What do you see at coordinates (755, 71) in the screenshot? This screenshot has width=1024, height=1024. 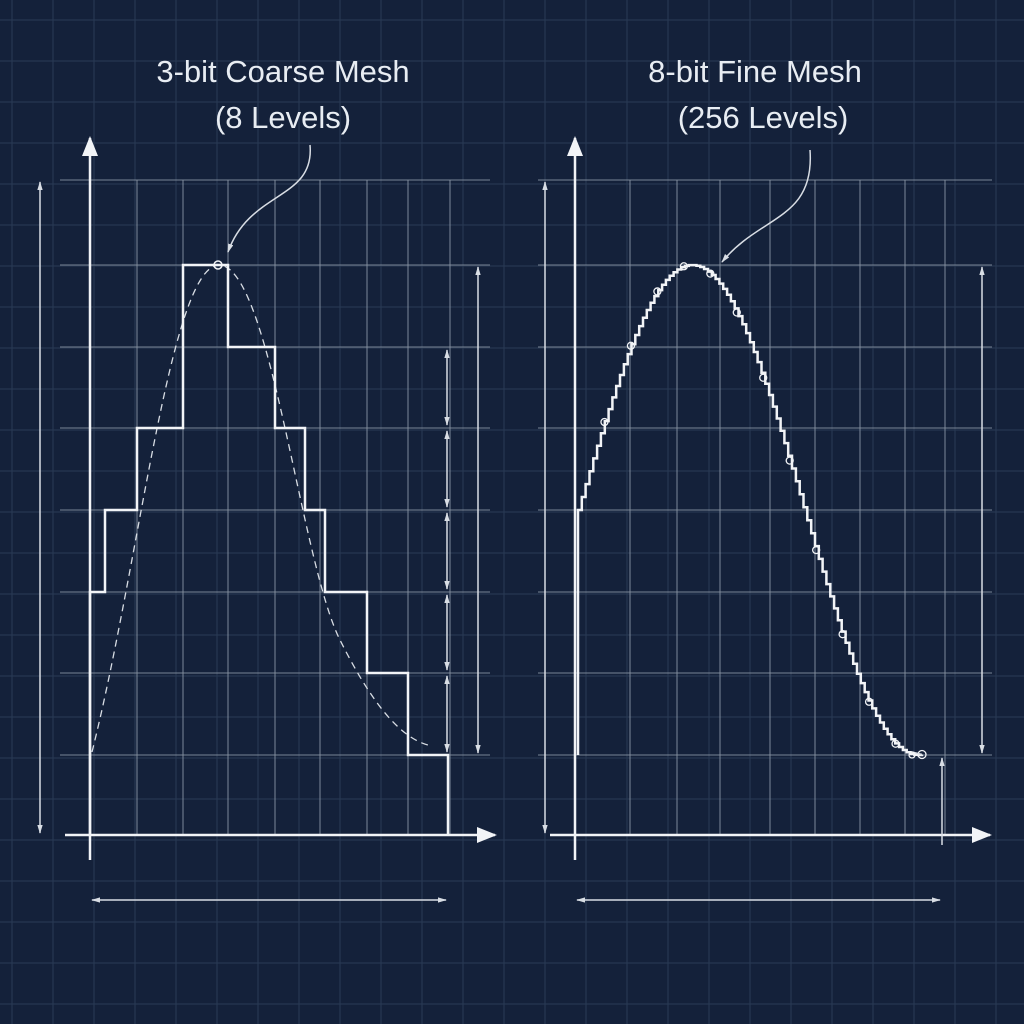 I see `panel-title: 8-bit Fine Mesh` at bounding box center [755, 71].